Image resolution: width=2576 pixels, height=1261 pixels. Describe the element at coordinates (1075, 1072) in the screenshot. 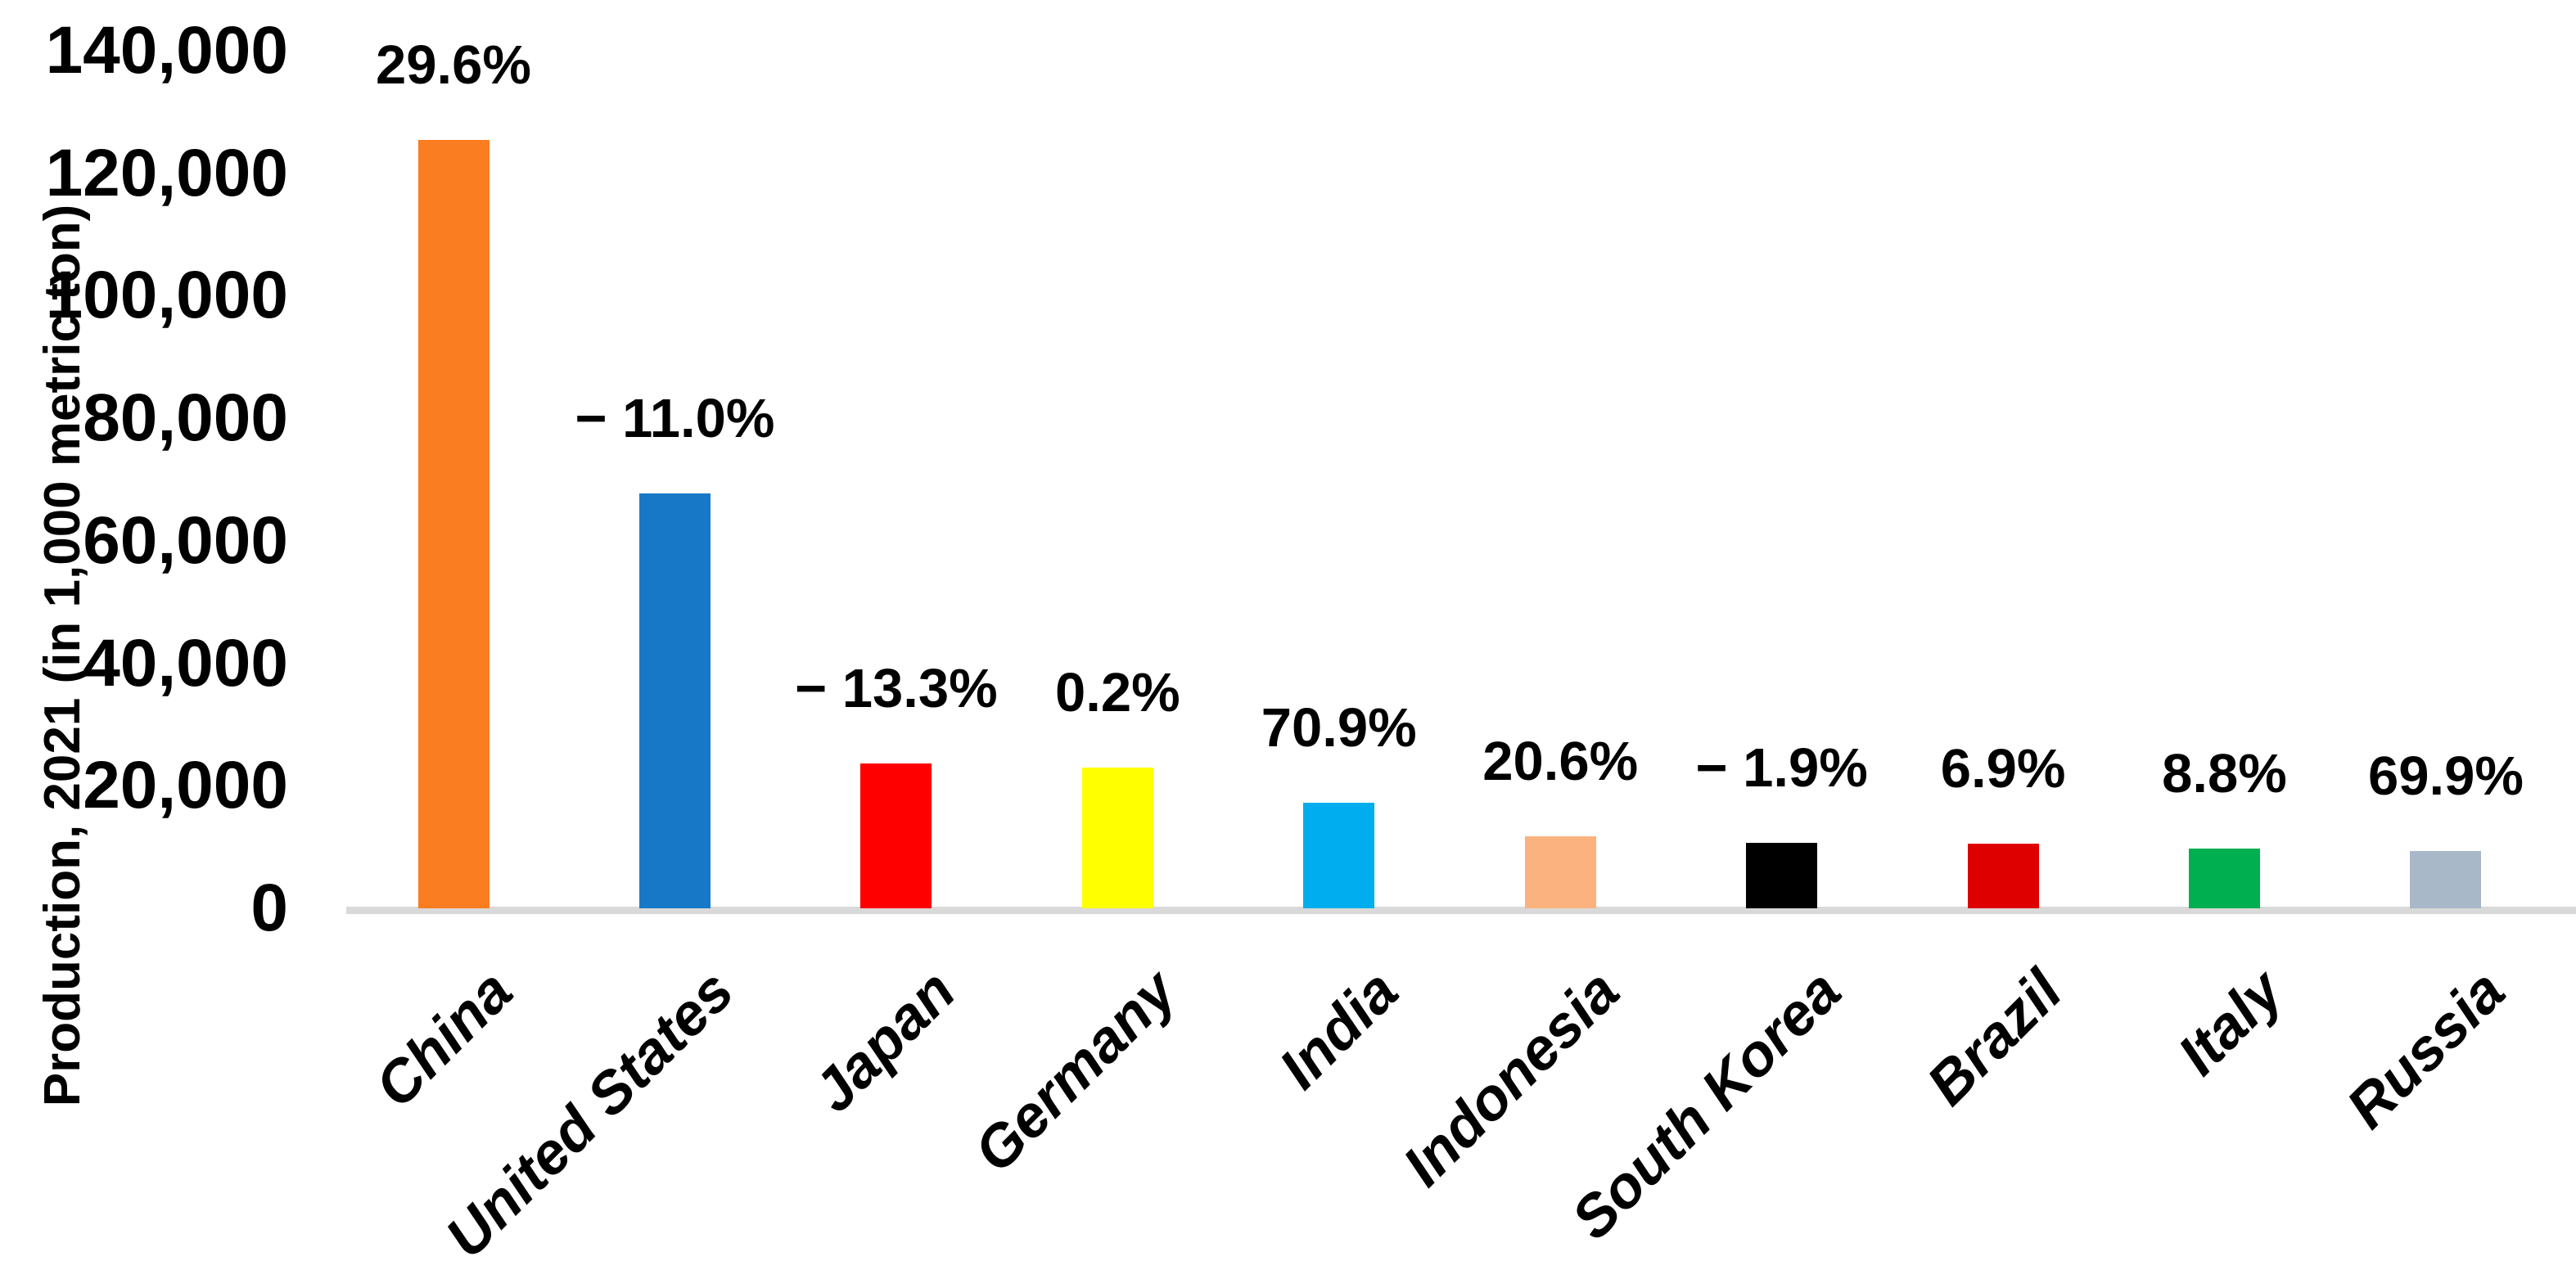

I see `category-label-germany: Germany` at that location.